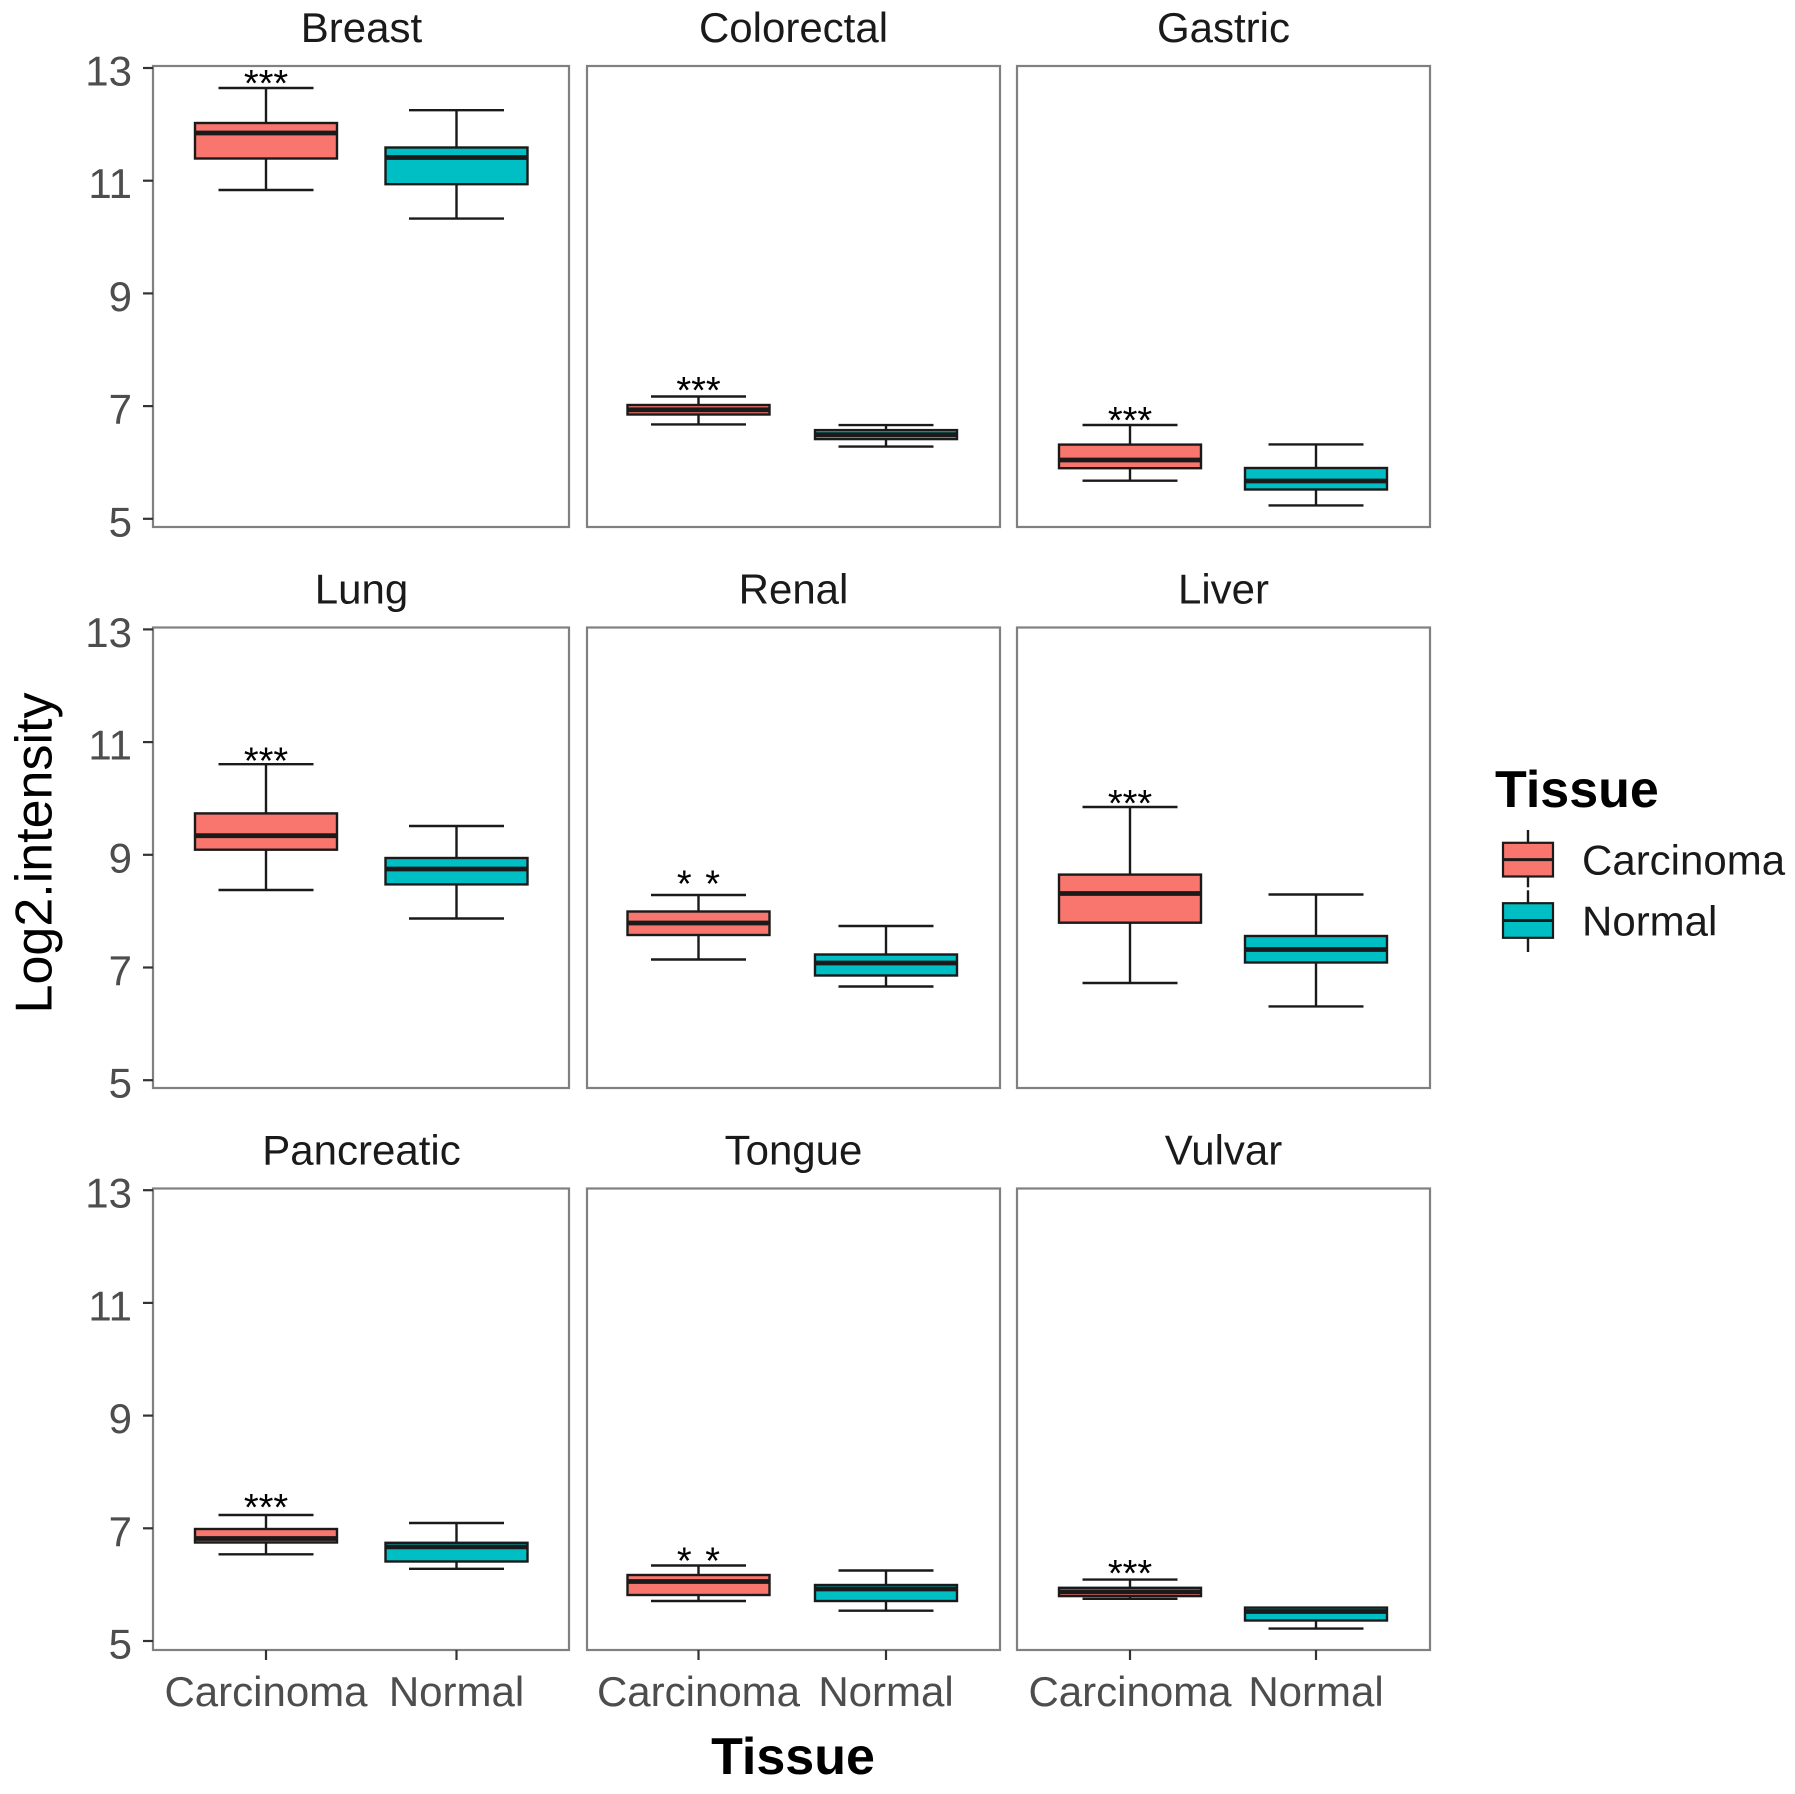  I want to click on svg-text: Renal, so click(794, 589).